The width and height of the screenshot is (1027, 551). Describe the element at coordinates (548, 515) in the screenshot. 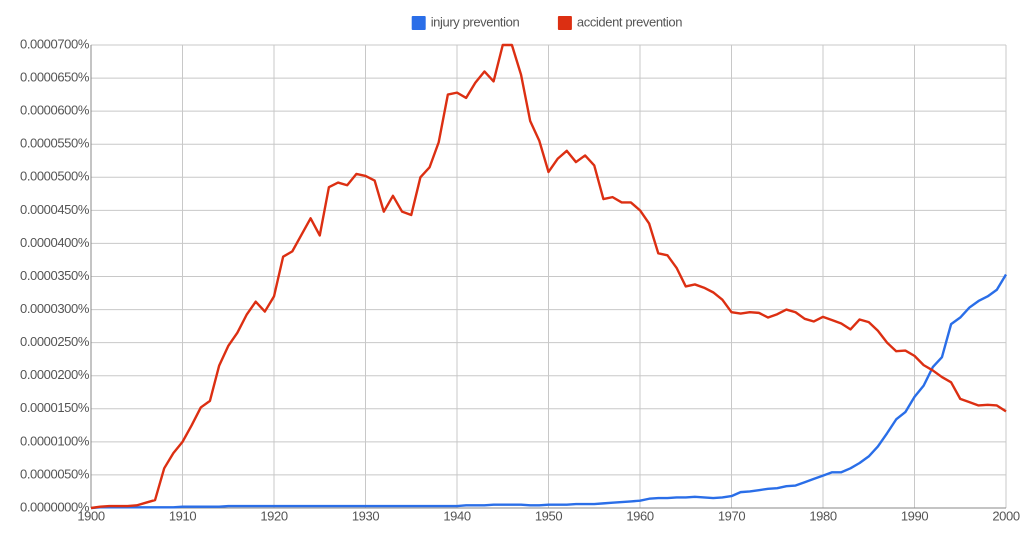

I see `x-tick-label: 1950` at that location.